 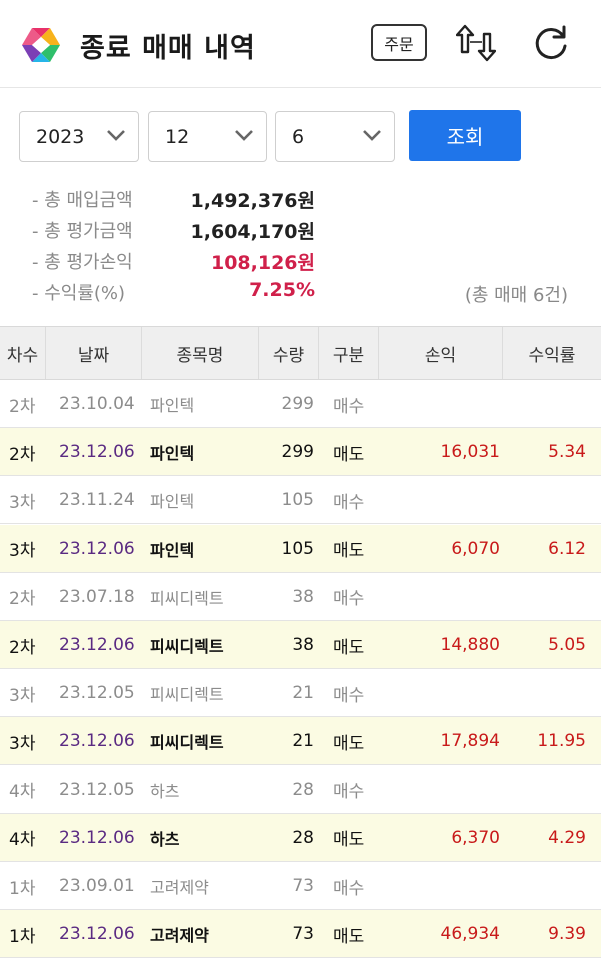 I want to click on return-rate-label: - 수익률(%), so click(x=79, y=293).